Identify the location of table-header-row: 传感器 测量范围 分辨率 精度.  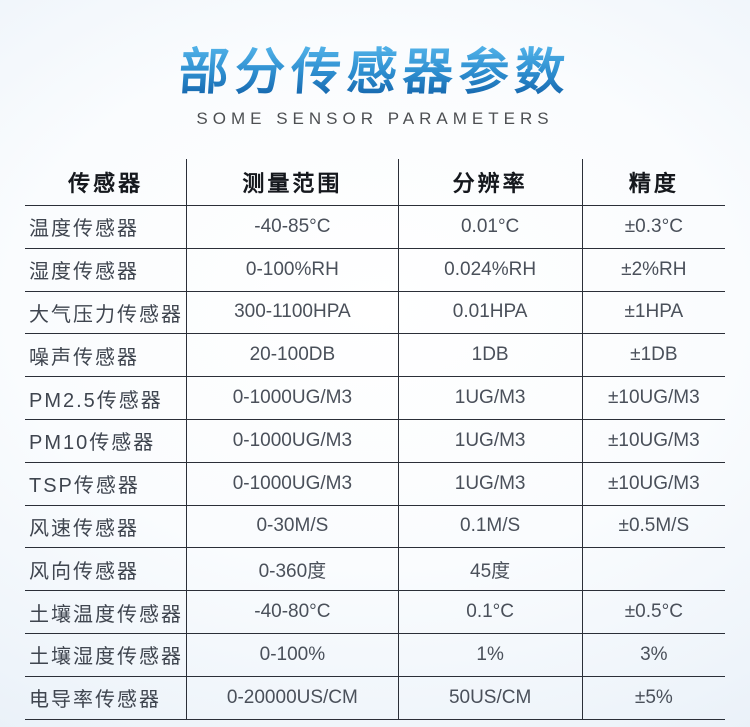
(375, 182).